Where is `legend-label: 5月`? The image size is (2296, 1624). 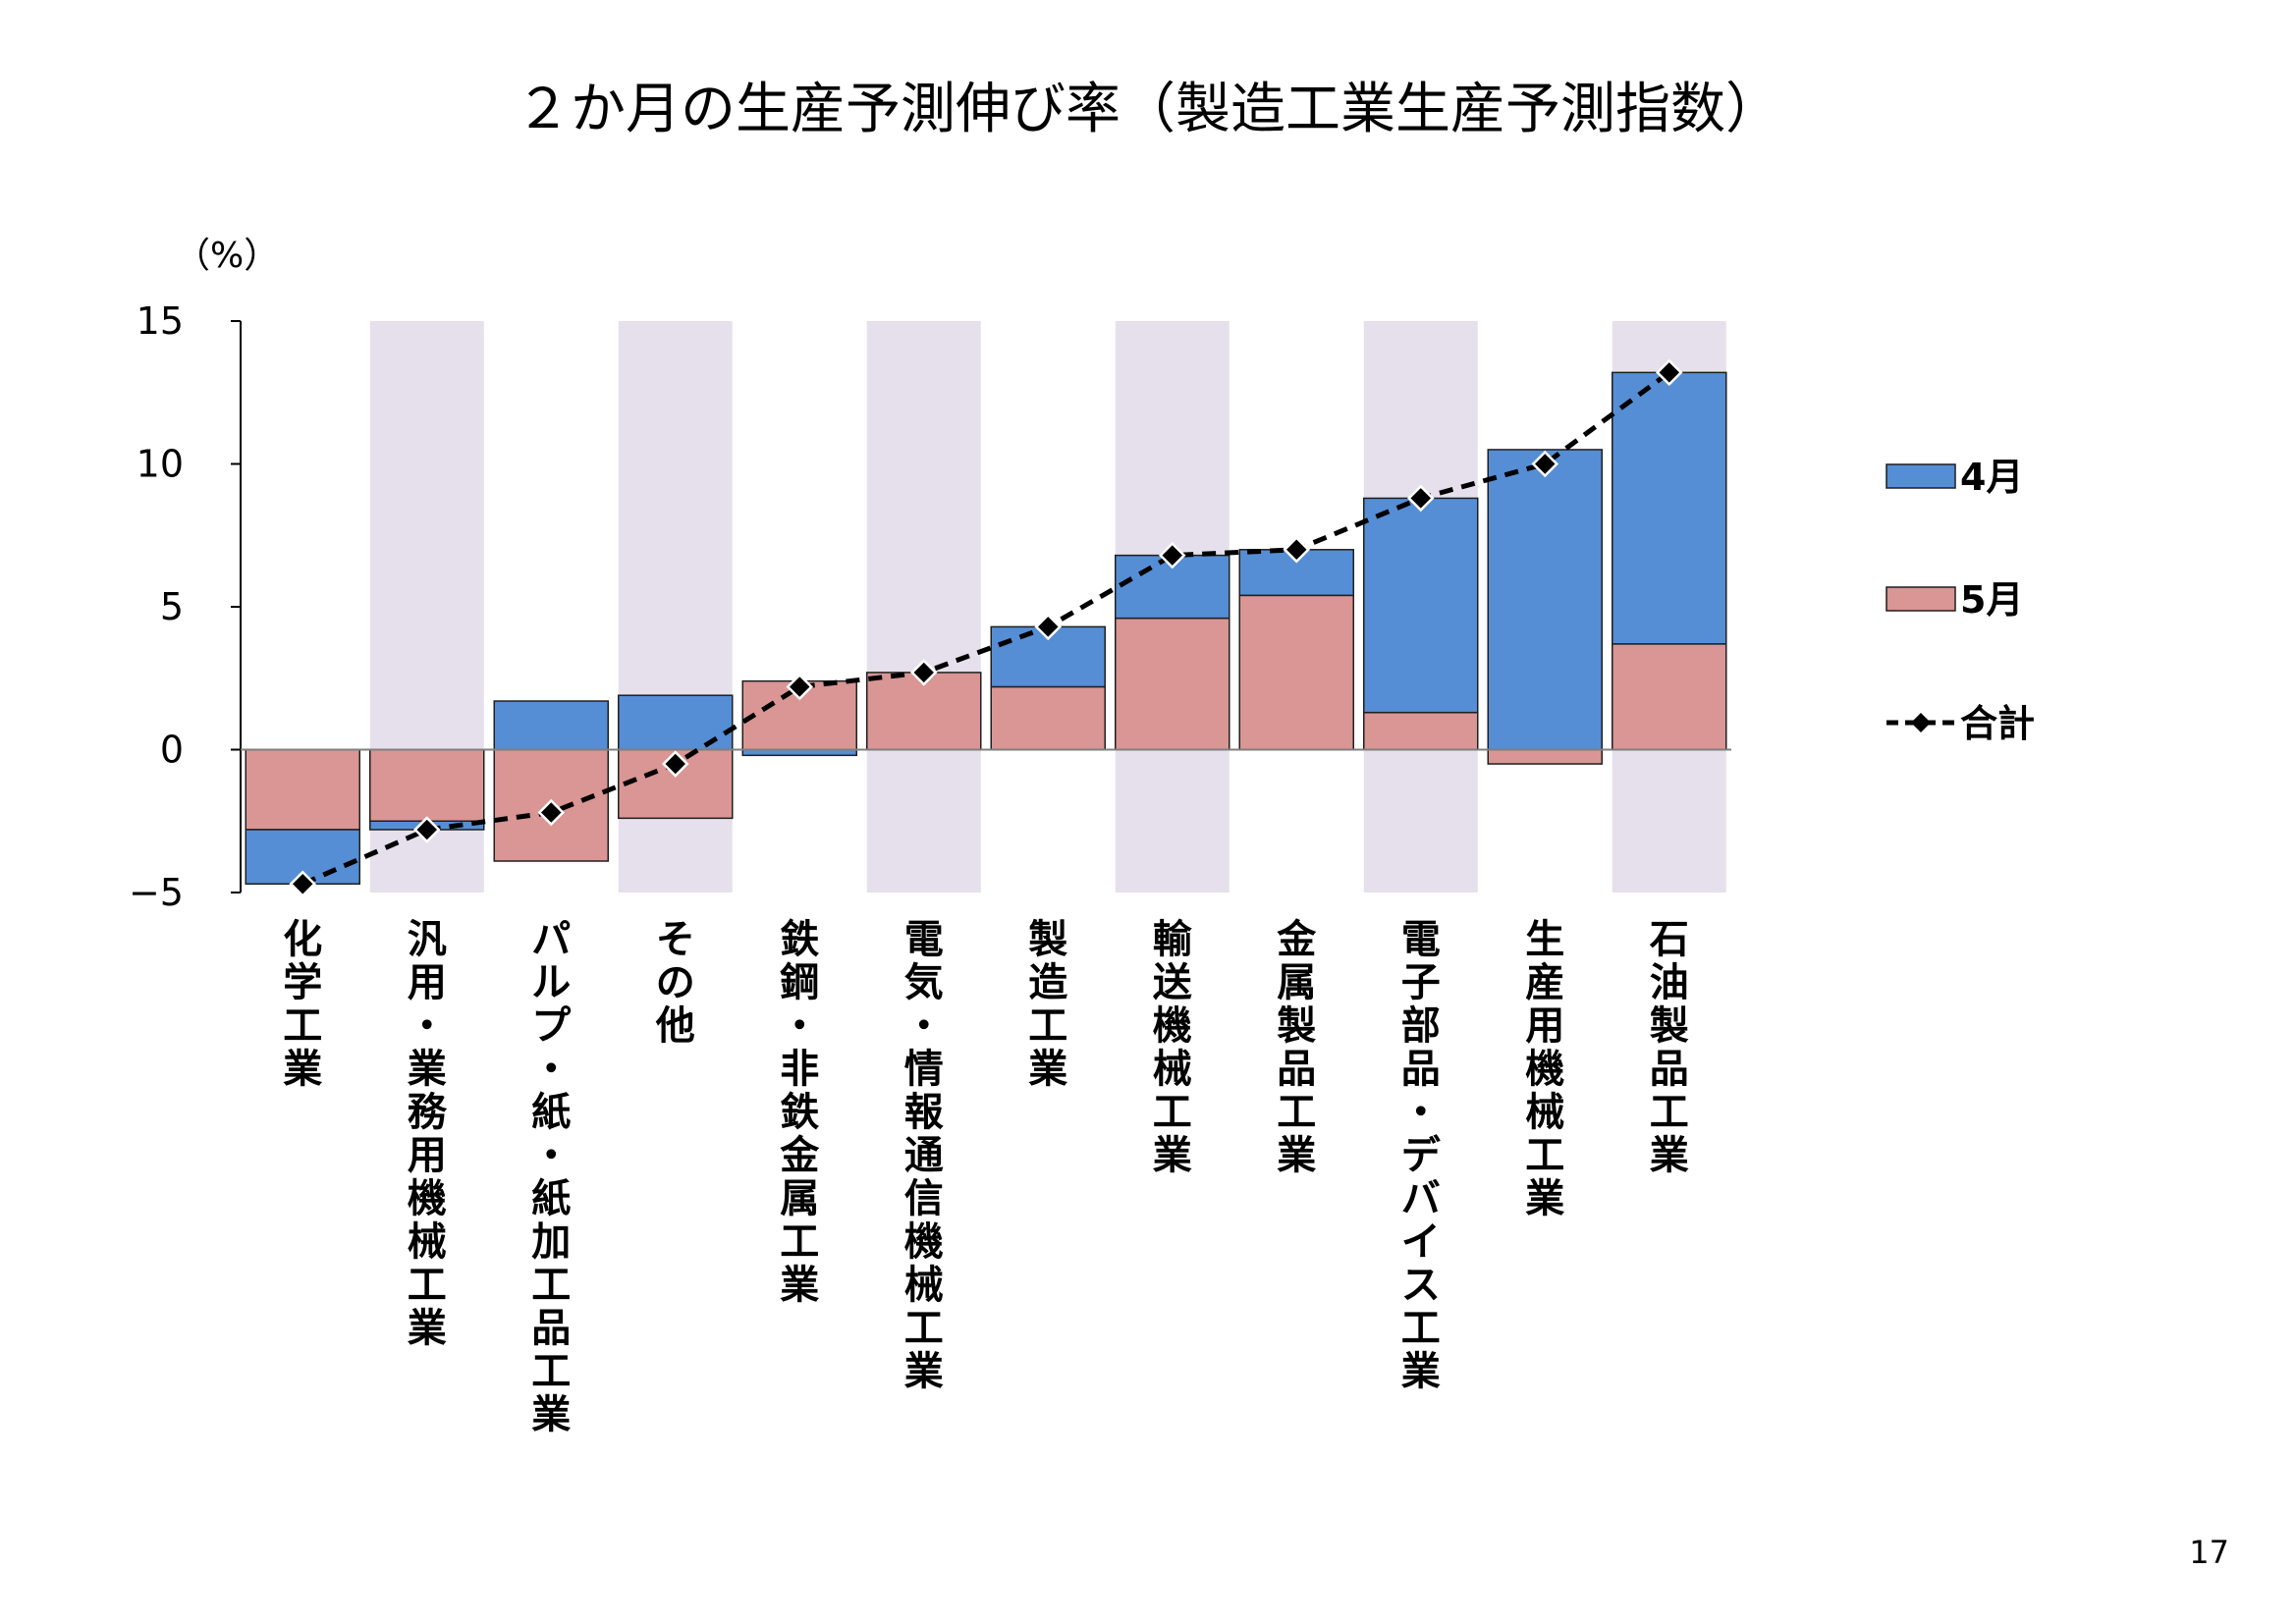
legend-label: 5月 is located at coordinates (1991, 600).